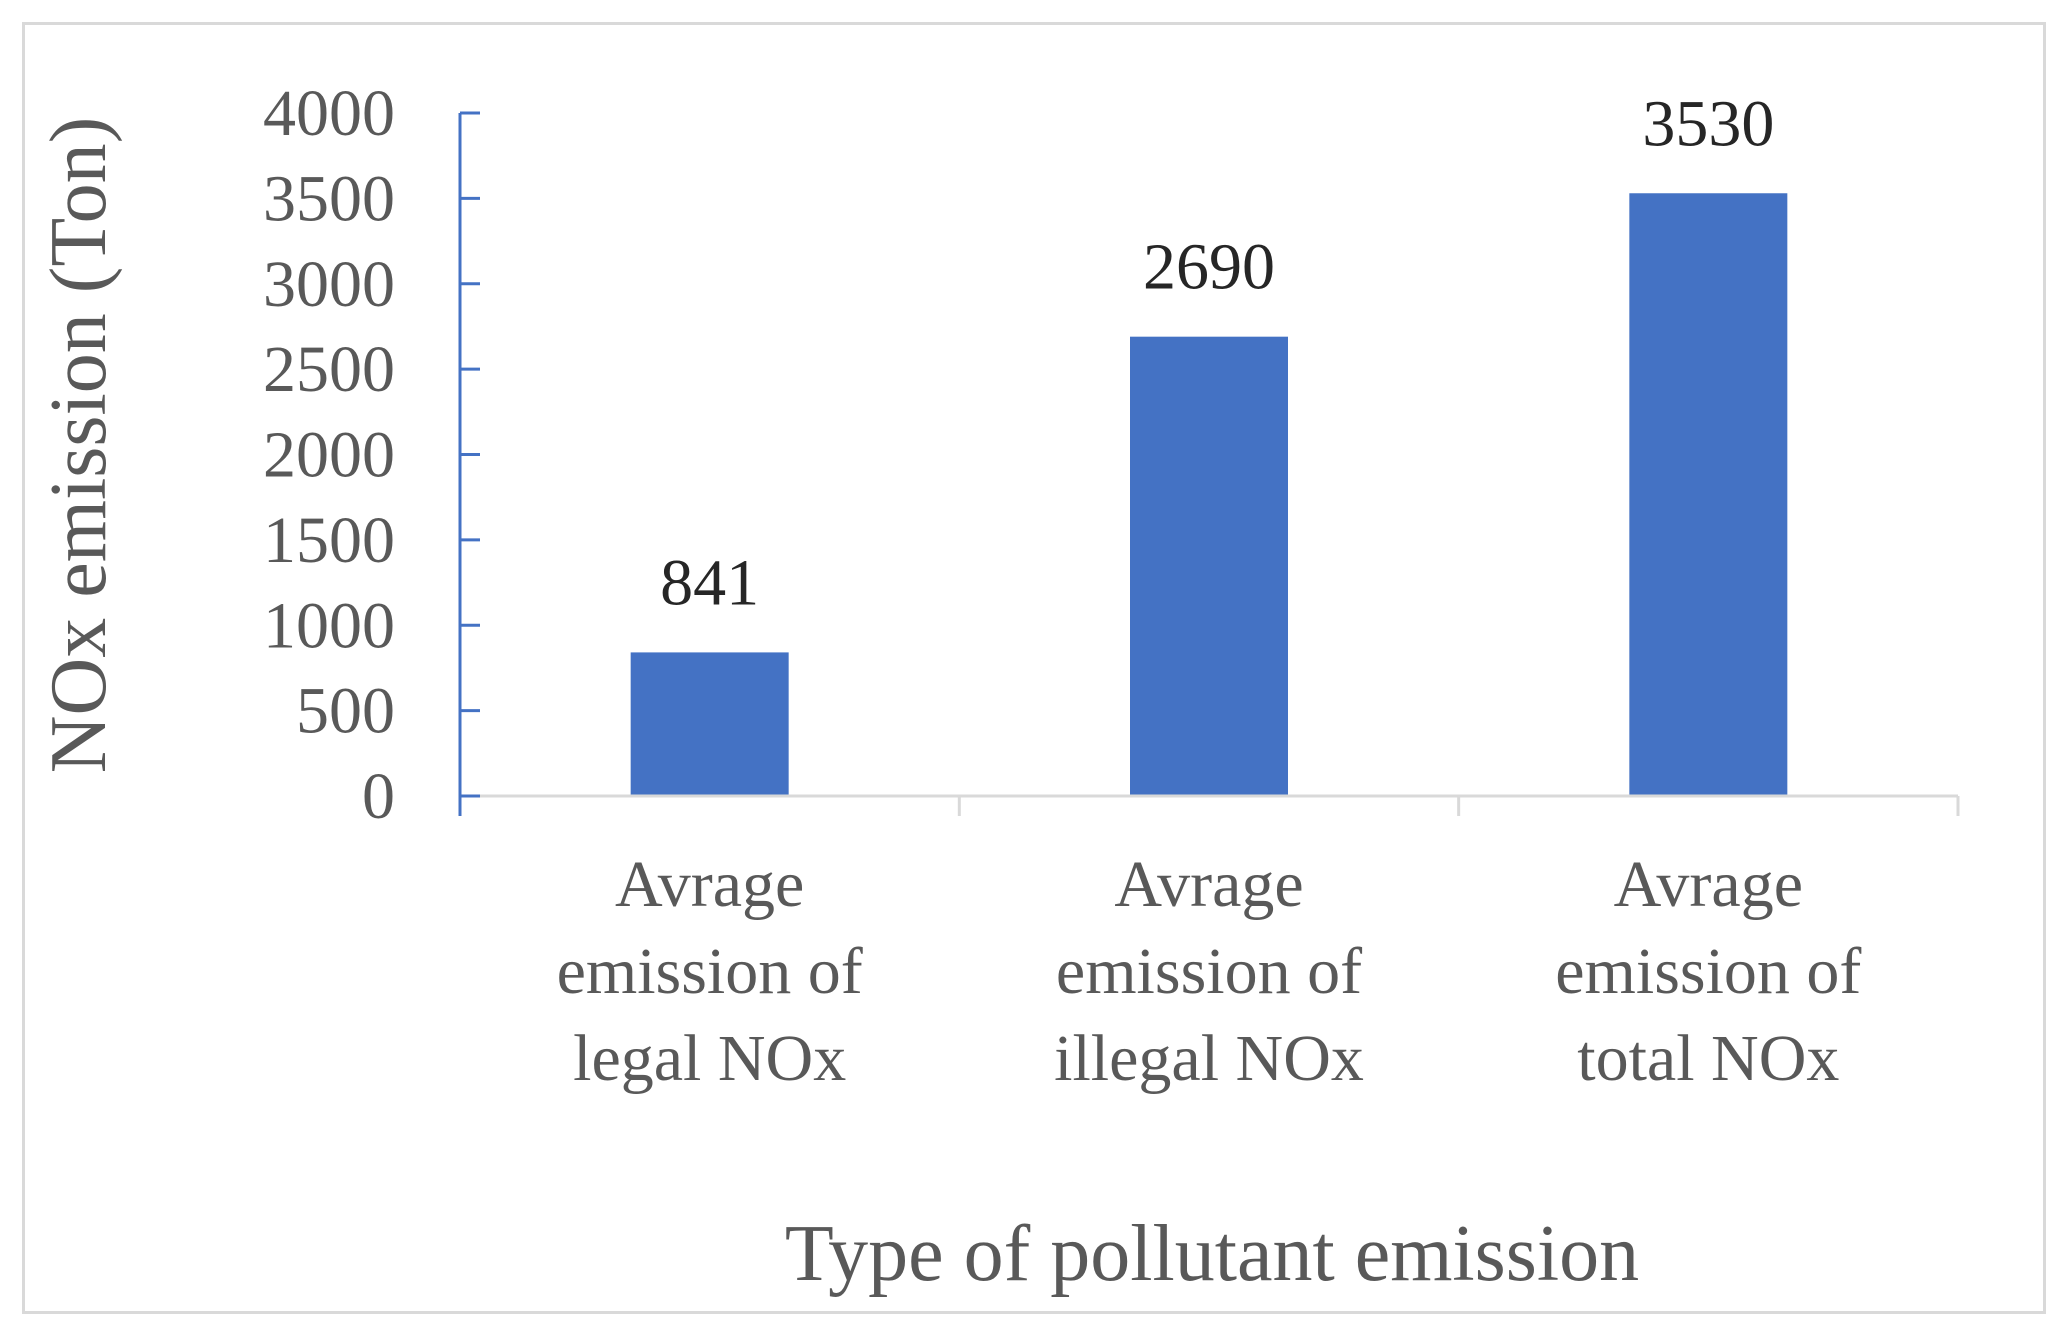 Image resolution: width=2068 pixels, height=1336 pixels. What do you see at coordinates (378, 796) in the screenshot?
I see `y-tick-label: 0` at bounding box center [378, 796].